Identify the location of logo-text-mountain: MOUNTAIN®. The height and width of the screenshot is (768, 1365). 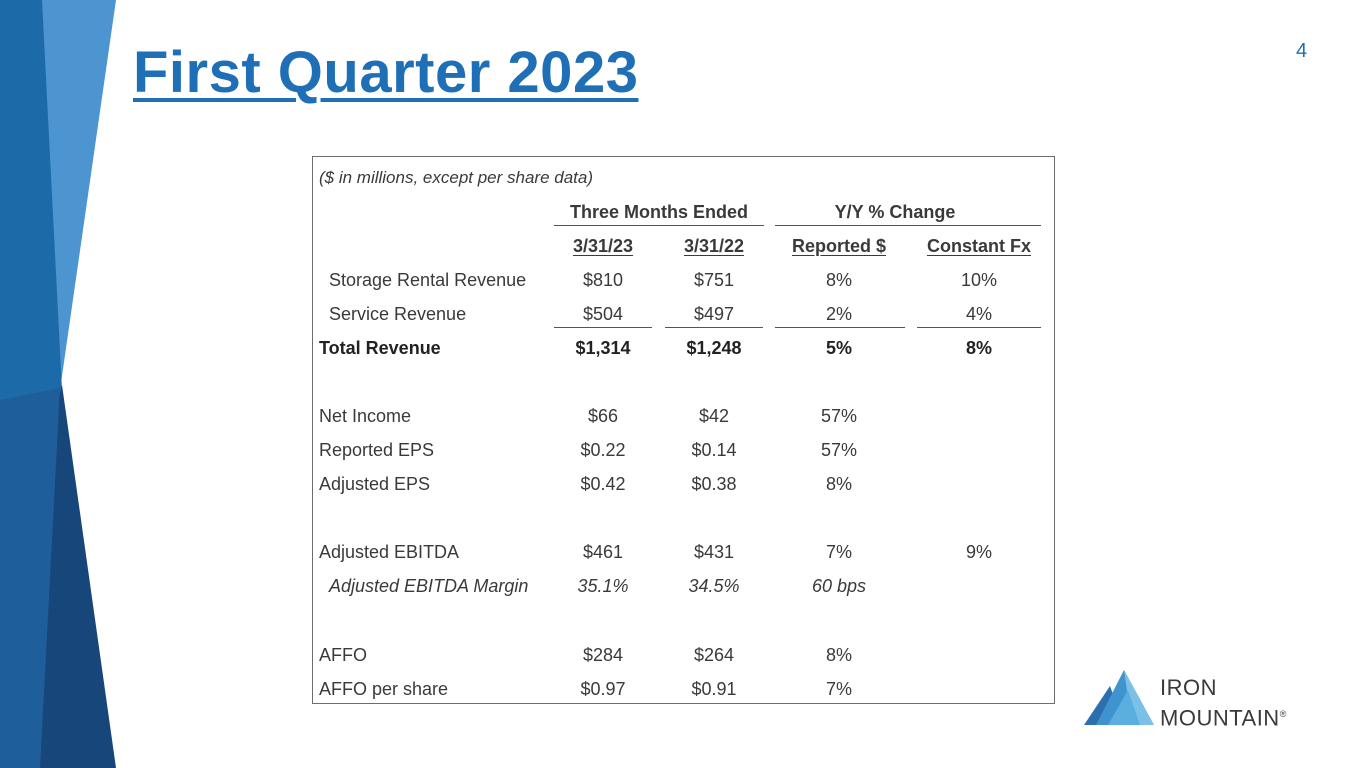
(1223, 716).